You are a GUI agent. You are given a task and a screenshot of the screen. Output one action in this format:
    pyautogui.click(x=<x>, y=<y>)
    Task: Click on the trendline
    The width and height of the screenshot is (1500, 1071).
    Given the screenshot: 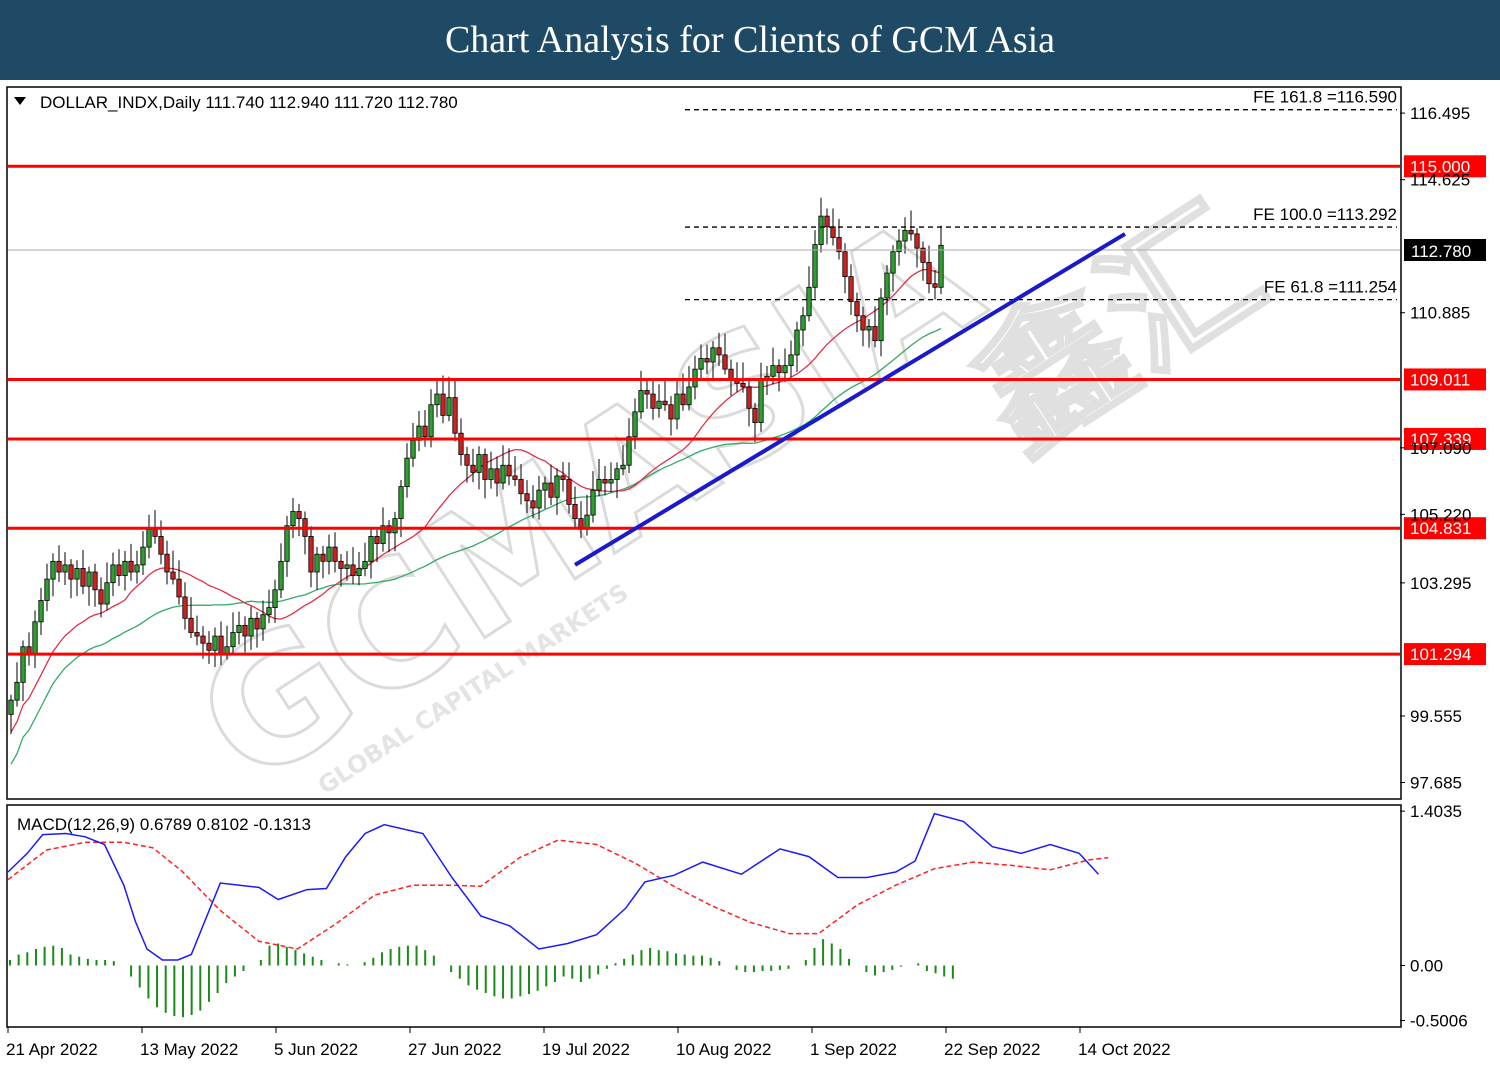 What is the action you would take?
    pyautogui.click(x=850, y=399)
    